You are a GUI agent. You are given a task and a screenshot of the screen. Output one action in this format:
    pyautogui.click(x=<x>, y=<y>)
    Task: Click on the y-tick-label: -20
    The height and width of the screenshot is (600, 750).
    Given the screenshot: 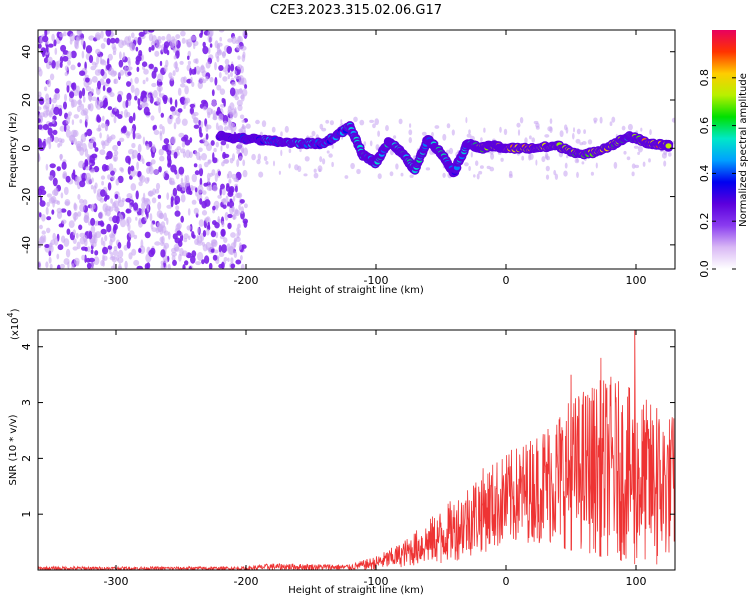 What is the action you would take?
    pyautogui.click(x=26, y=197)
    